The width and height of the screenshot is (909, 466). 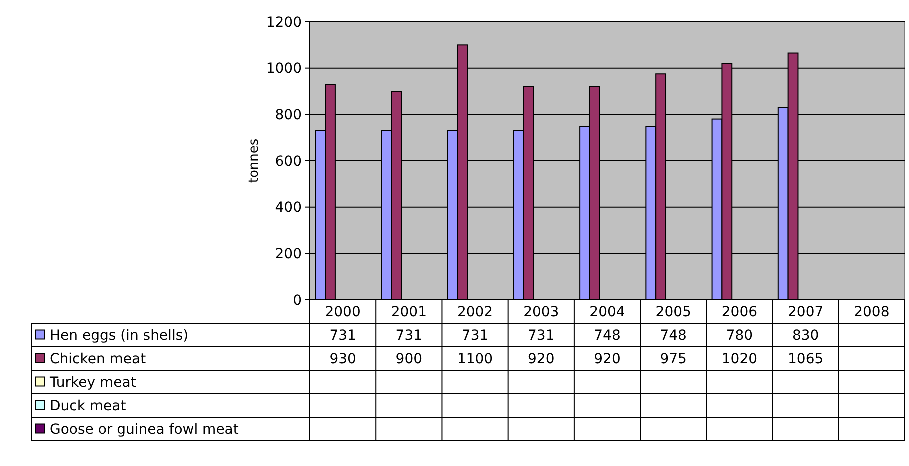 I want to click on data-label: 1065, so click(x=806, y=360).